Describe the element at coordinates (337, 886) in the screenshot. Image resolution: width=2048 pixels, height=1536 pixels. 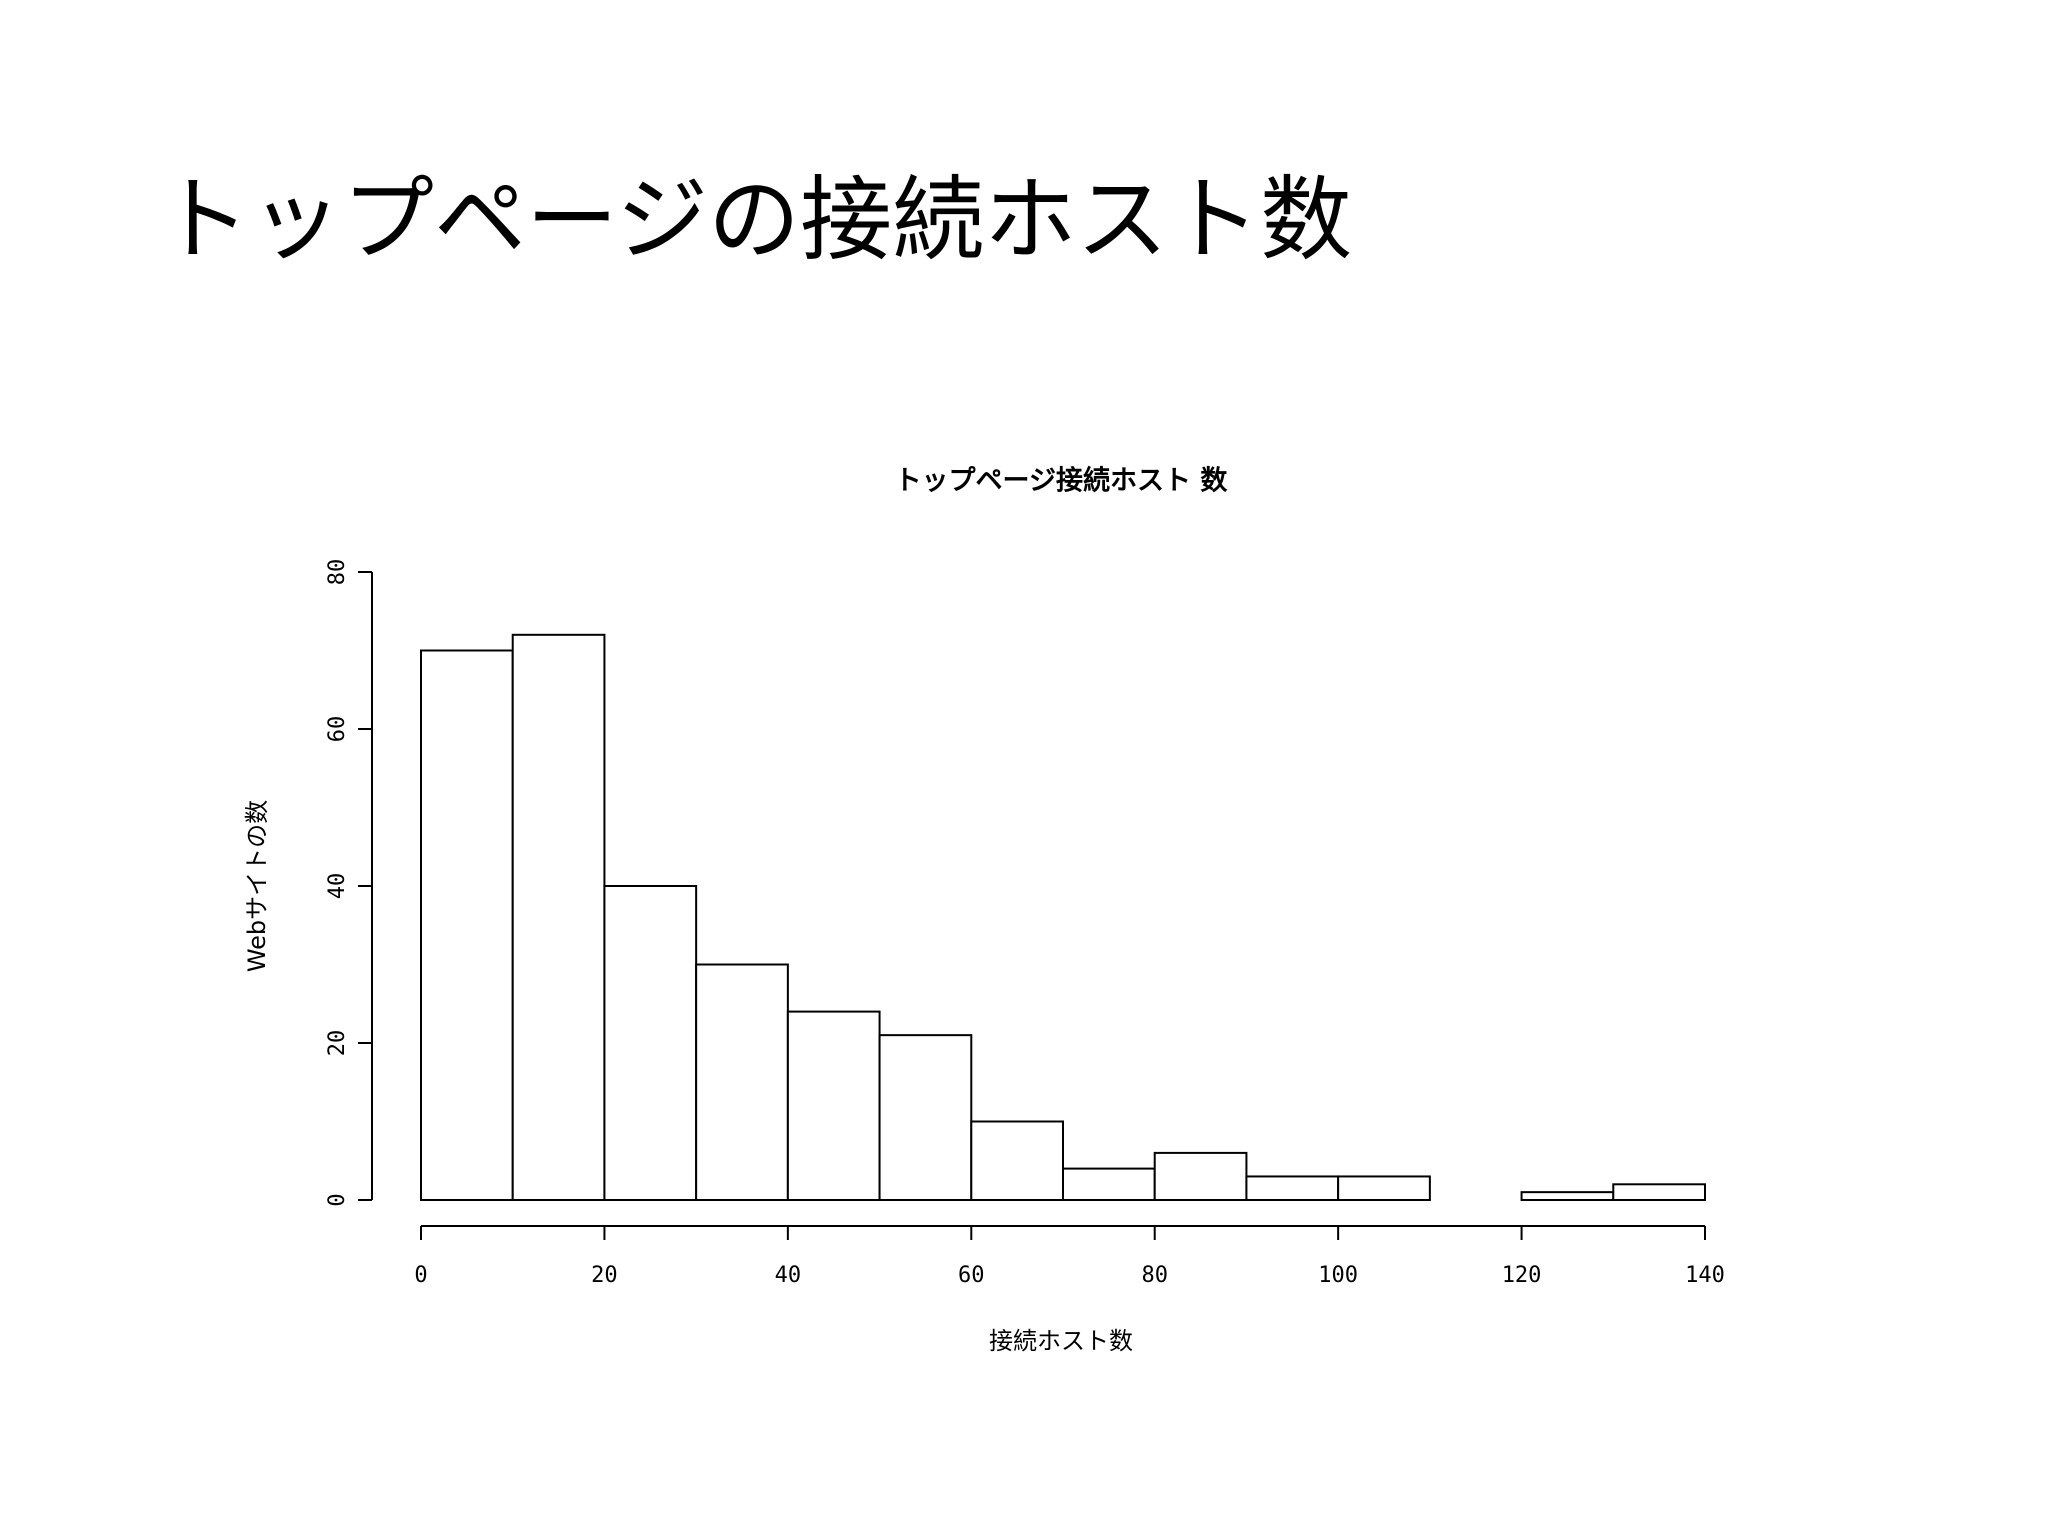
I see `y-tick-label: 40` at that location.